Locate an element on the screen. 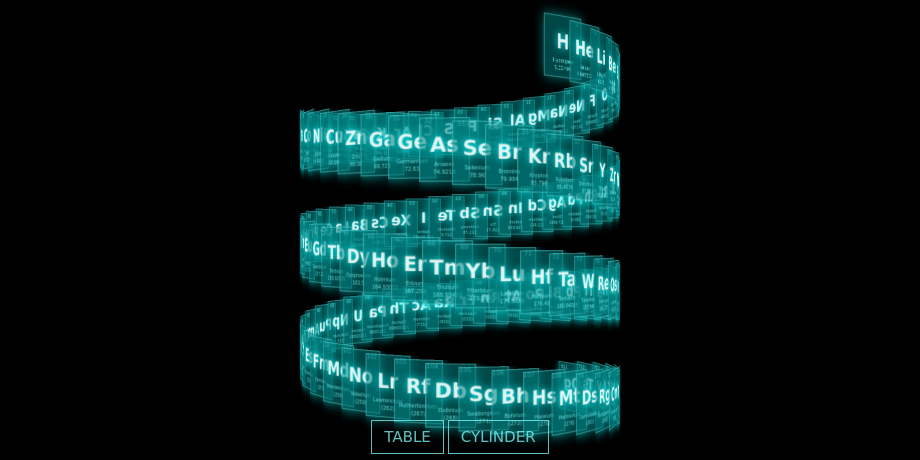  element-tile: 75ReRhenium186.207 is located at coordinates (603, 288).